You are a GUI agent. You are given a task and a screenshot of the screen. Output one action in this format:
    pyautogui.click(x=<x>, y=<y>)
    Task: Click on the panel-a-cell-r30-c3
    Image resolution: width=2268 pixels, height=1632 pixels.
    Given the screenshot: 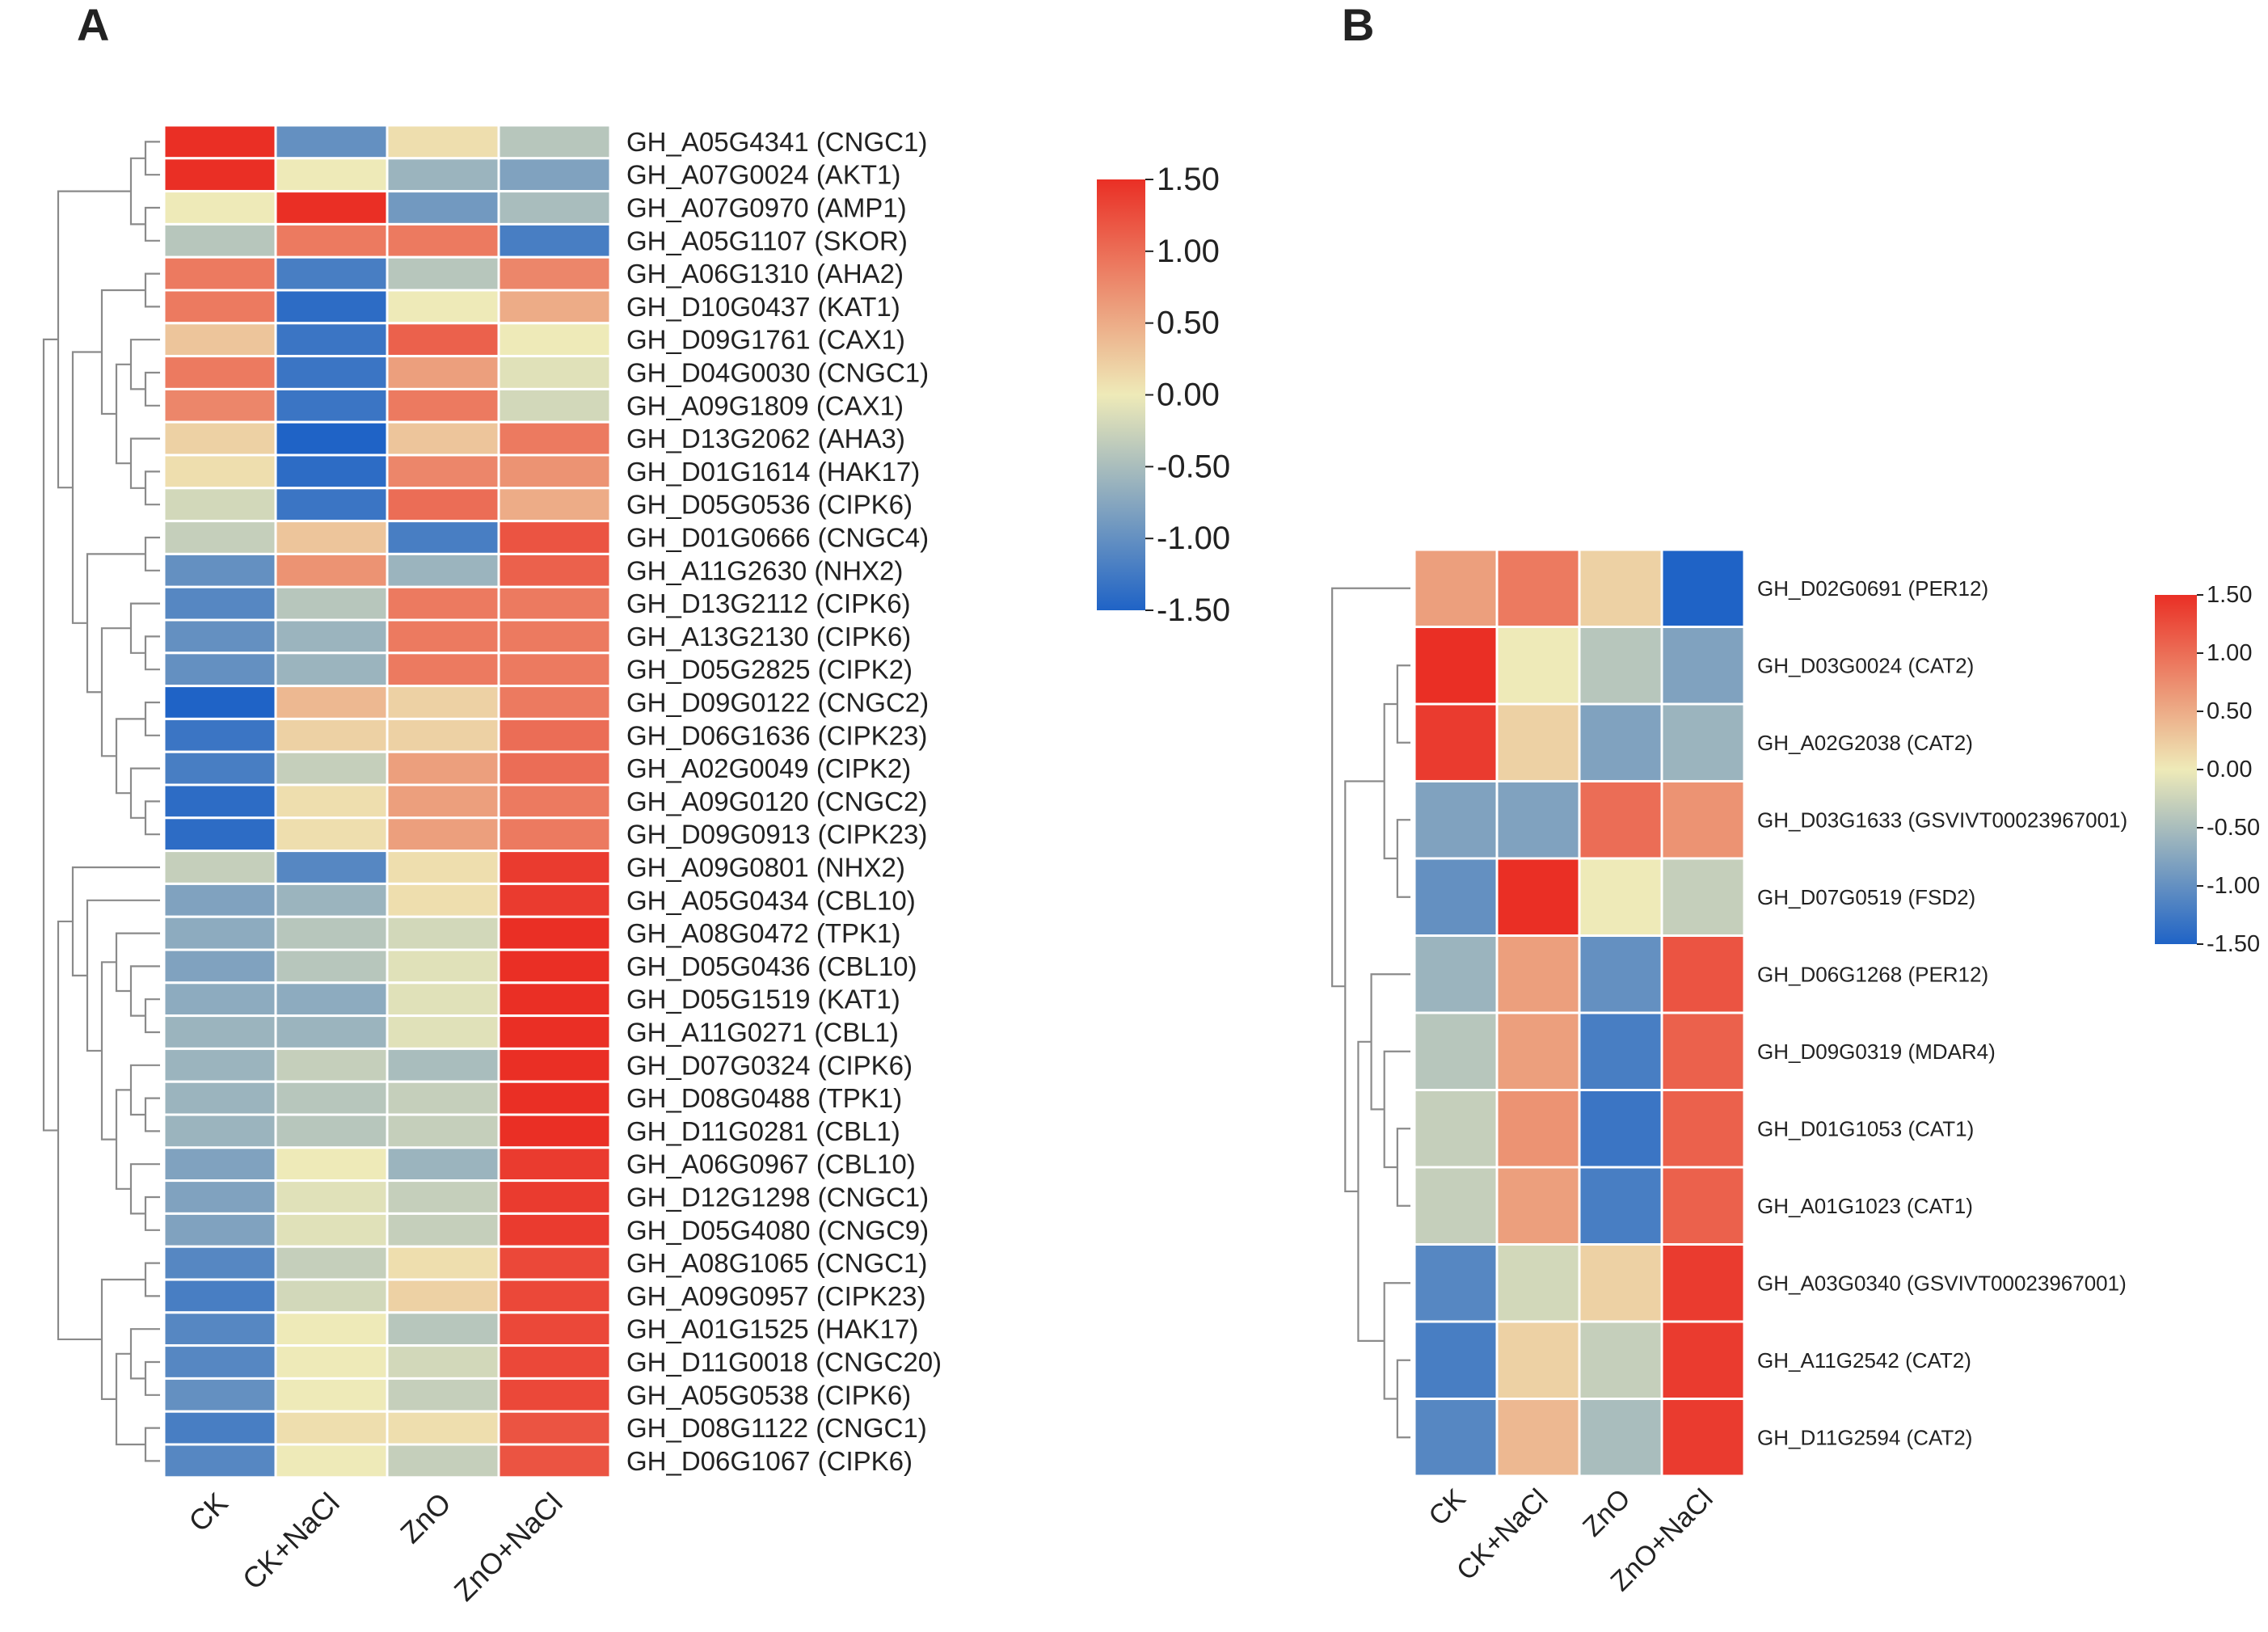 What is the action you would take?
    pyautogui.click(x=554, y=1131)
    